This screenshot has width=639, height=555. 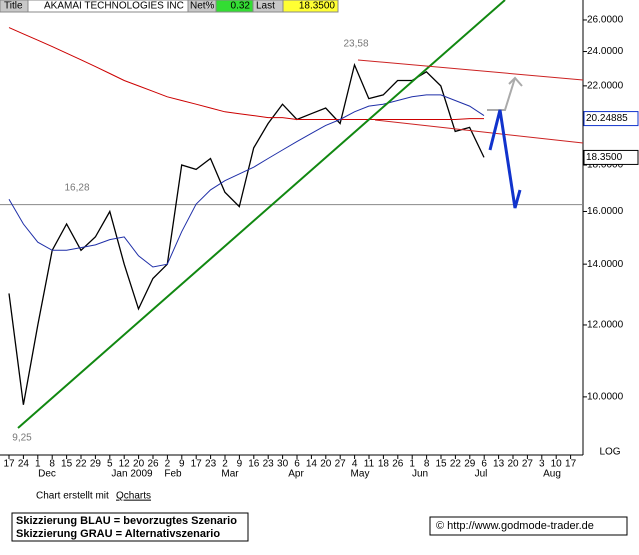 I want to click on value-tag-label: 20.24885, so click(x=607, y=118).